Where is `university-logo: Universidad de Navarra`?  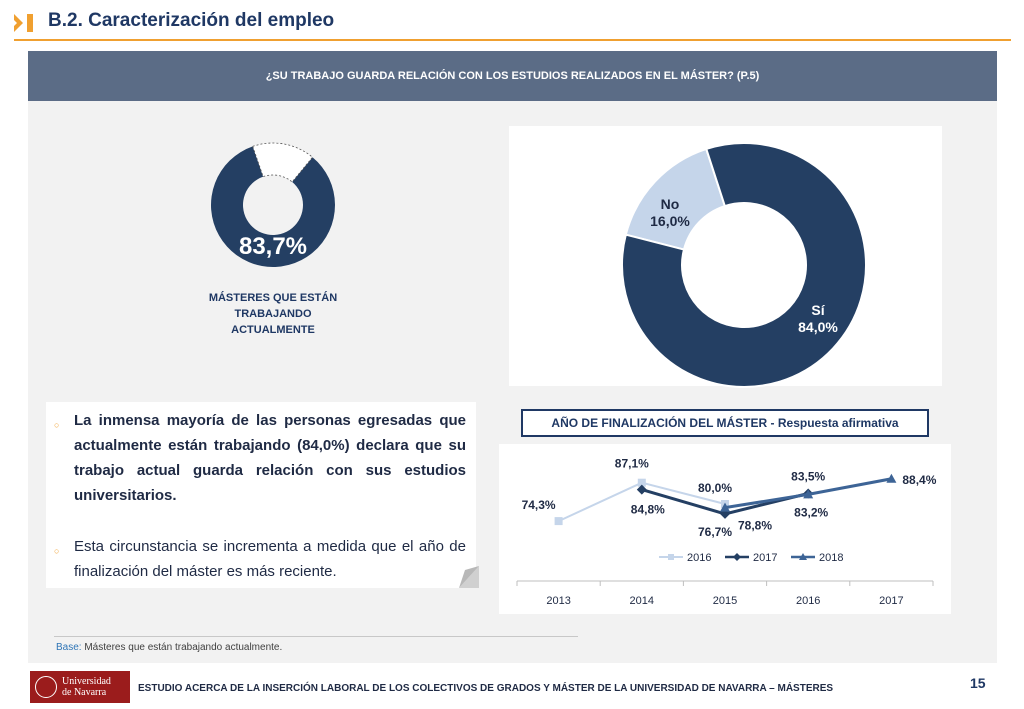
university-logo: Universidad de Navarra is located at coordinates (80, 687).